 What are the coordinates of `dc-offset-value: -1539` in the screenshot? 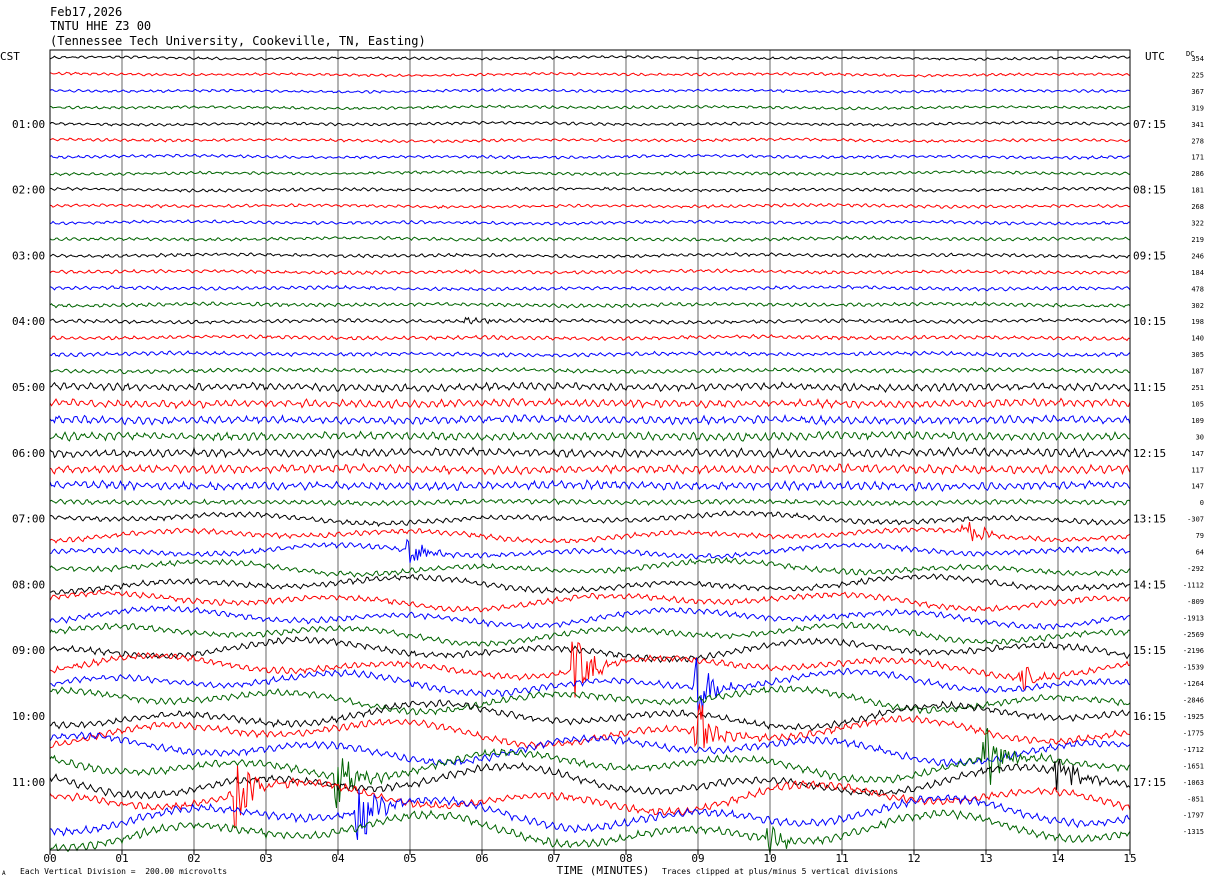 It's located at (1193, 668).